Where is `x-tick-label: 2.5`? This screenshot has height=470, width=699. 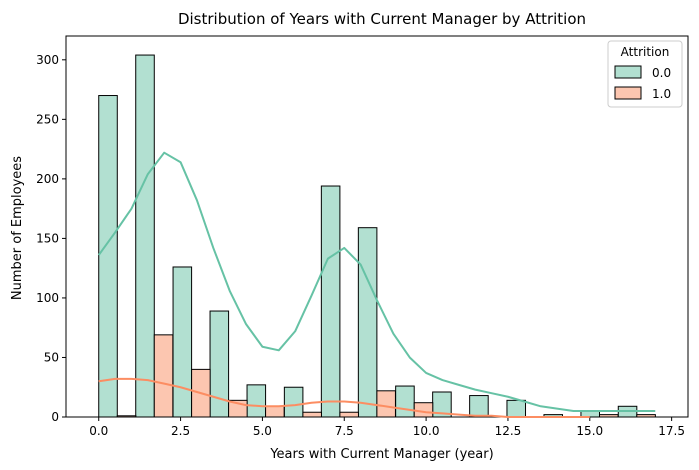 x-tick-label: 2.5 is located at coordinates (180, 431).